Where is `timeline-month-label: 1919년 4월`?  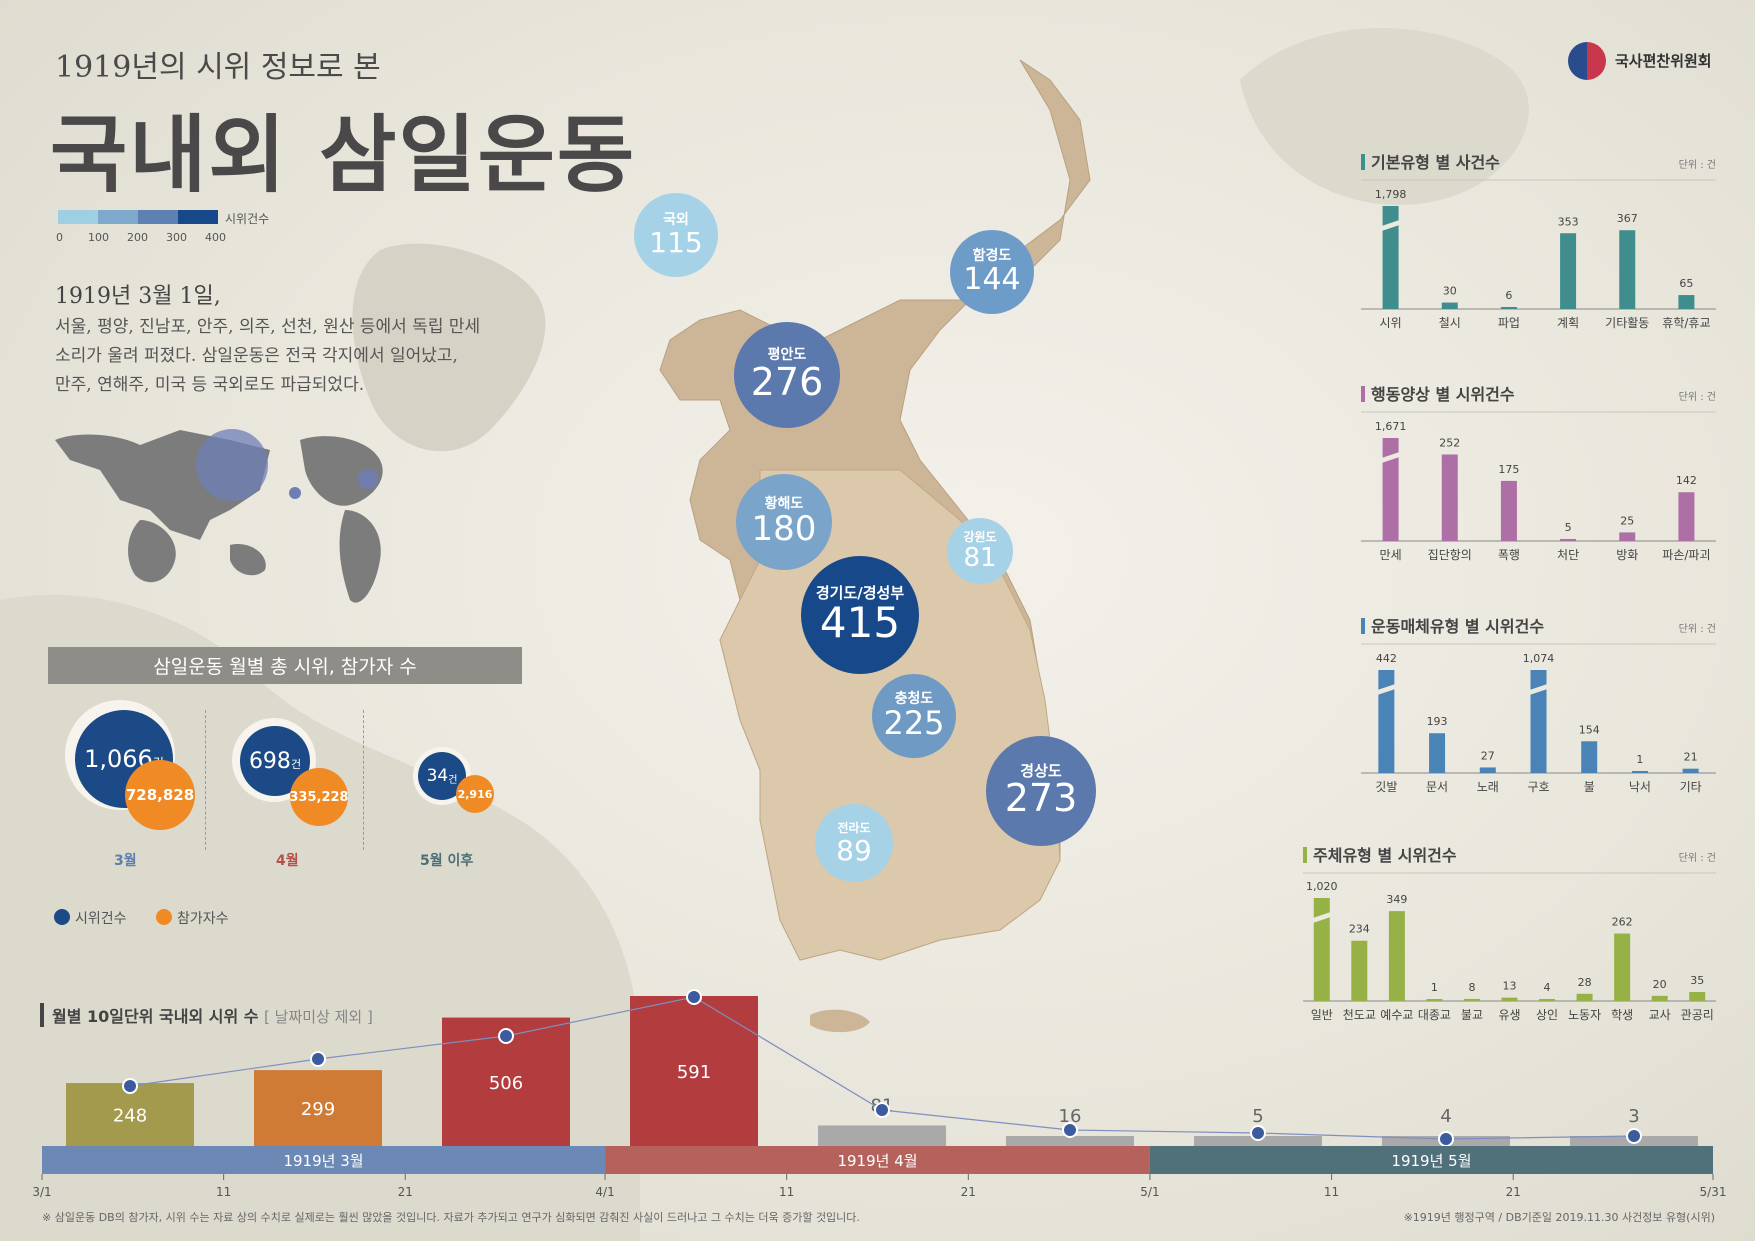
timeline-month-label: 1919년 4월 is located at coordinates (877, 1161).